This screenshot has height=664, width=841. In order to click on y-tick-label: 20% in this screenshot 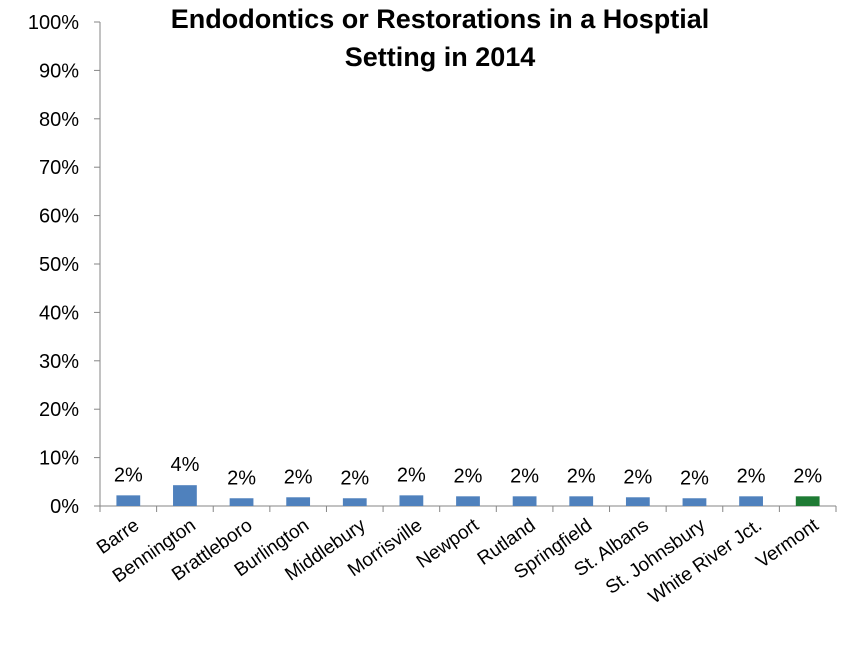, I will do `click(59, 410)`.